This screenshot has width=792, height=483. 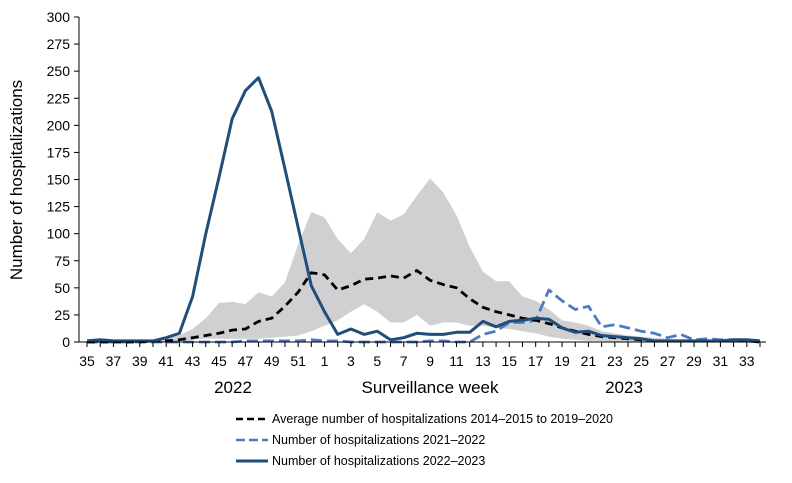 I want to click on x-tick-label: 9, so click(x=430, y=361).